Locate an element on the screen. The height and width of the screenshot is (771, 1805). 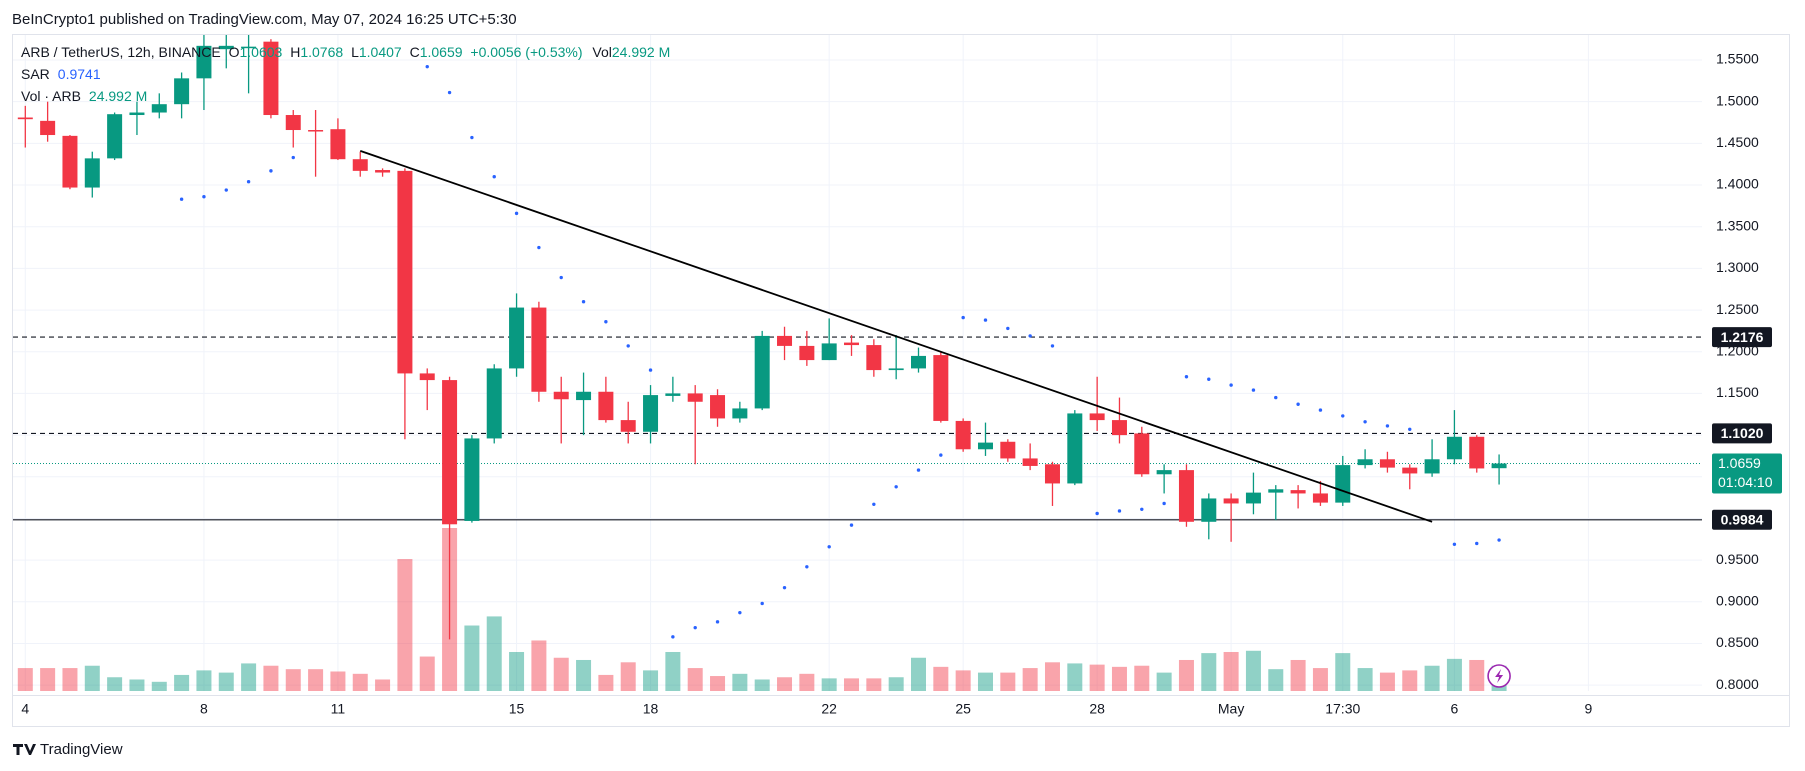
last-price-box is located at coordinates (1747, 473).